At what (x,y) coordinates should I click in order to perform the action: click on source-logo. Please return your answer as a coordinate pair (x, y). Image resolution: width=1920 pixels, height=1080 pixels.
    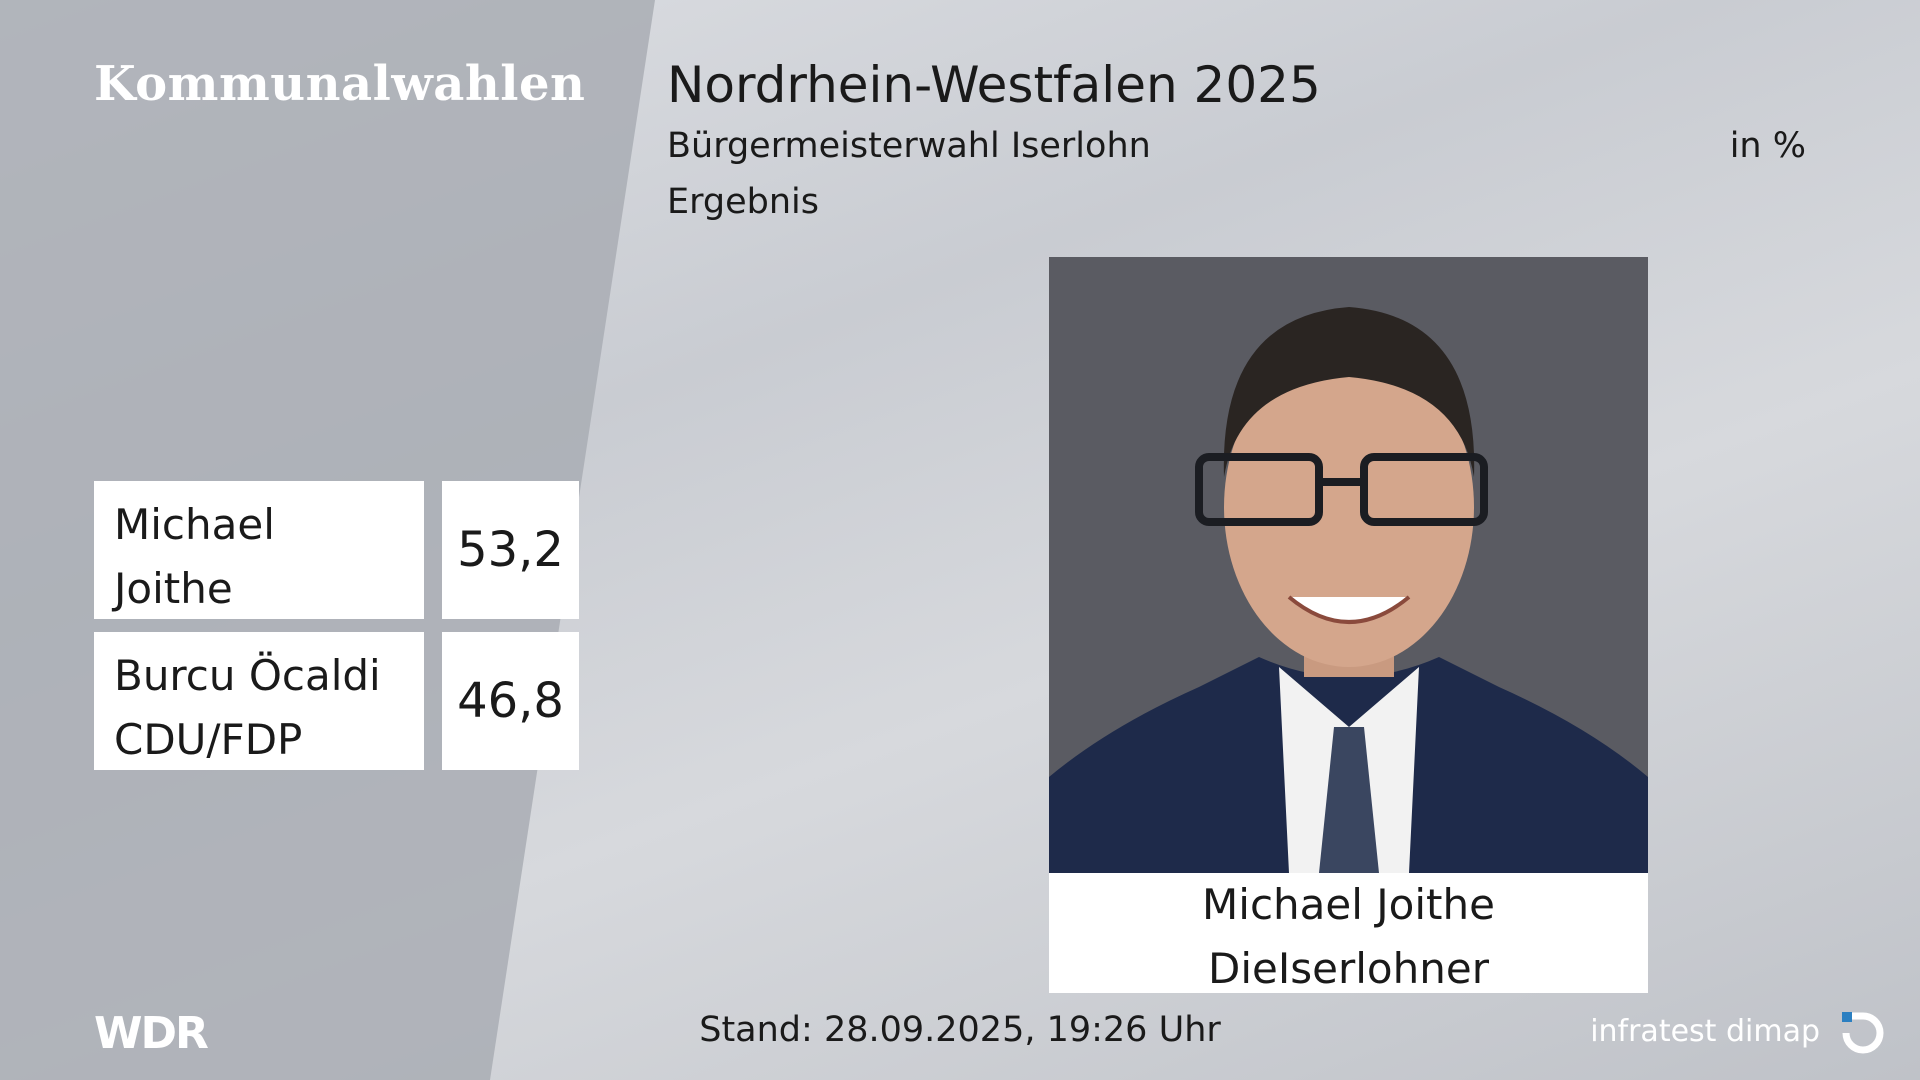
    Looking at the image, I should click on (1863, 1033).